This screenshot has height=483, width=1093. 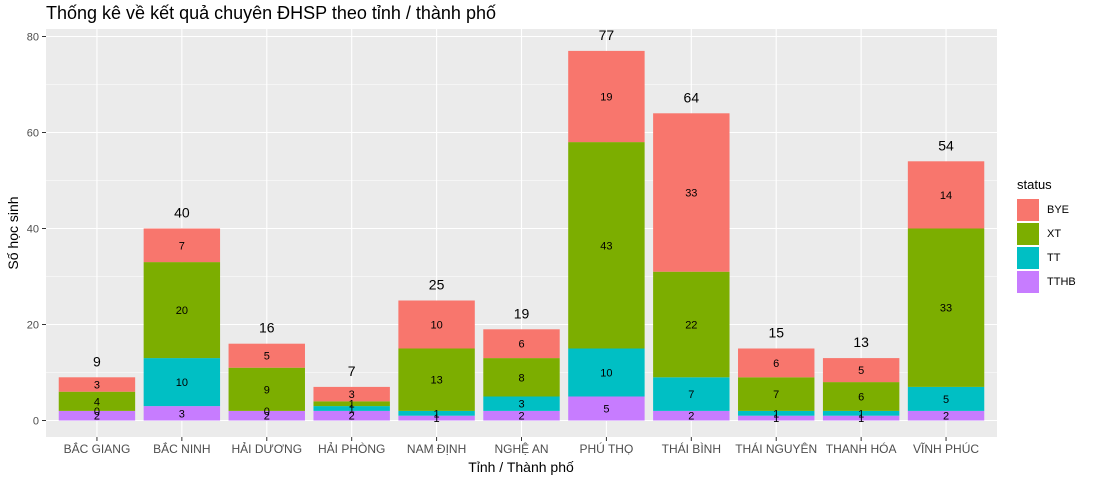 I want to click on segment-label: 13, so click(x=436, y=381).